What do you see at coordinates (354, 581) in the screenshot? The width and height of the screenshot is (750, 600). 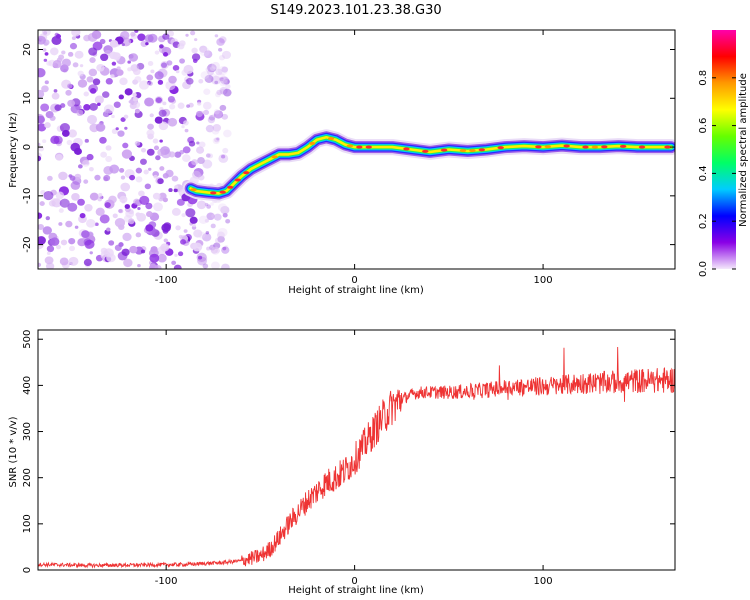 I see `snr-x-tick-label: 0` at bounding box center [354, 581].